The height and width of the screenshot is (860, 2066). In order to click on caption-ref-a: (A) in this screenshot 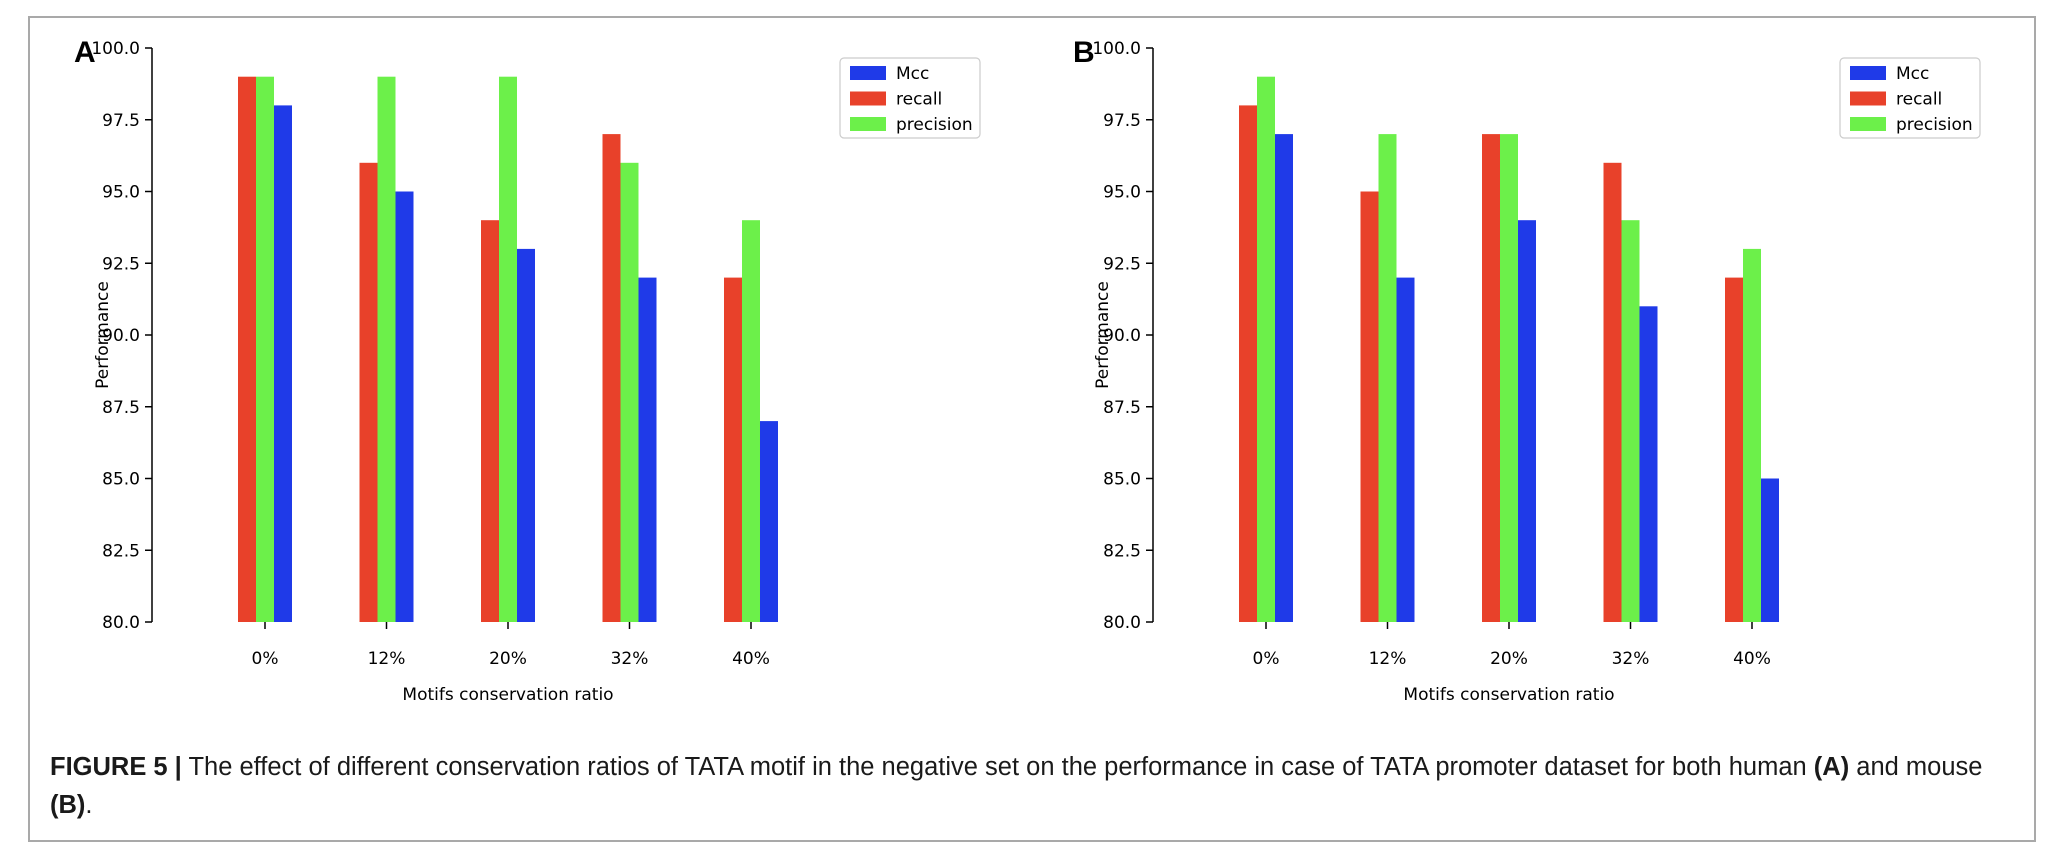, I will do `click(1831, 767)`.